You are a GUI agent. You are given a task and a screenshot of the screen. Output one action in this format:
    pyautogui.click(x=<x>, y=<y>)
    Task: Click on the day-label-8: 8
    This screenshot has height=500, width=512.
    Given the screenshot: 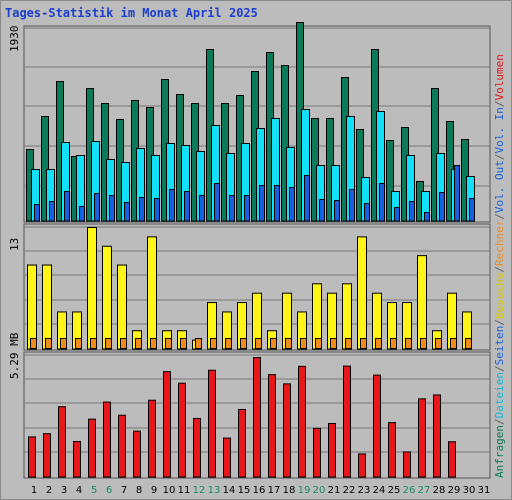 What is the action you would take?
    pyautogui.click(x=139, y=490)
    